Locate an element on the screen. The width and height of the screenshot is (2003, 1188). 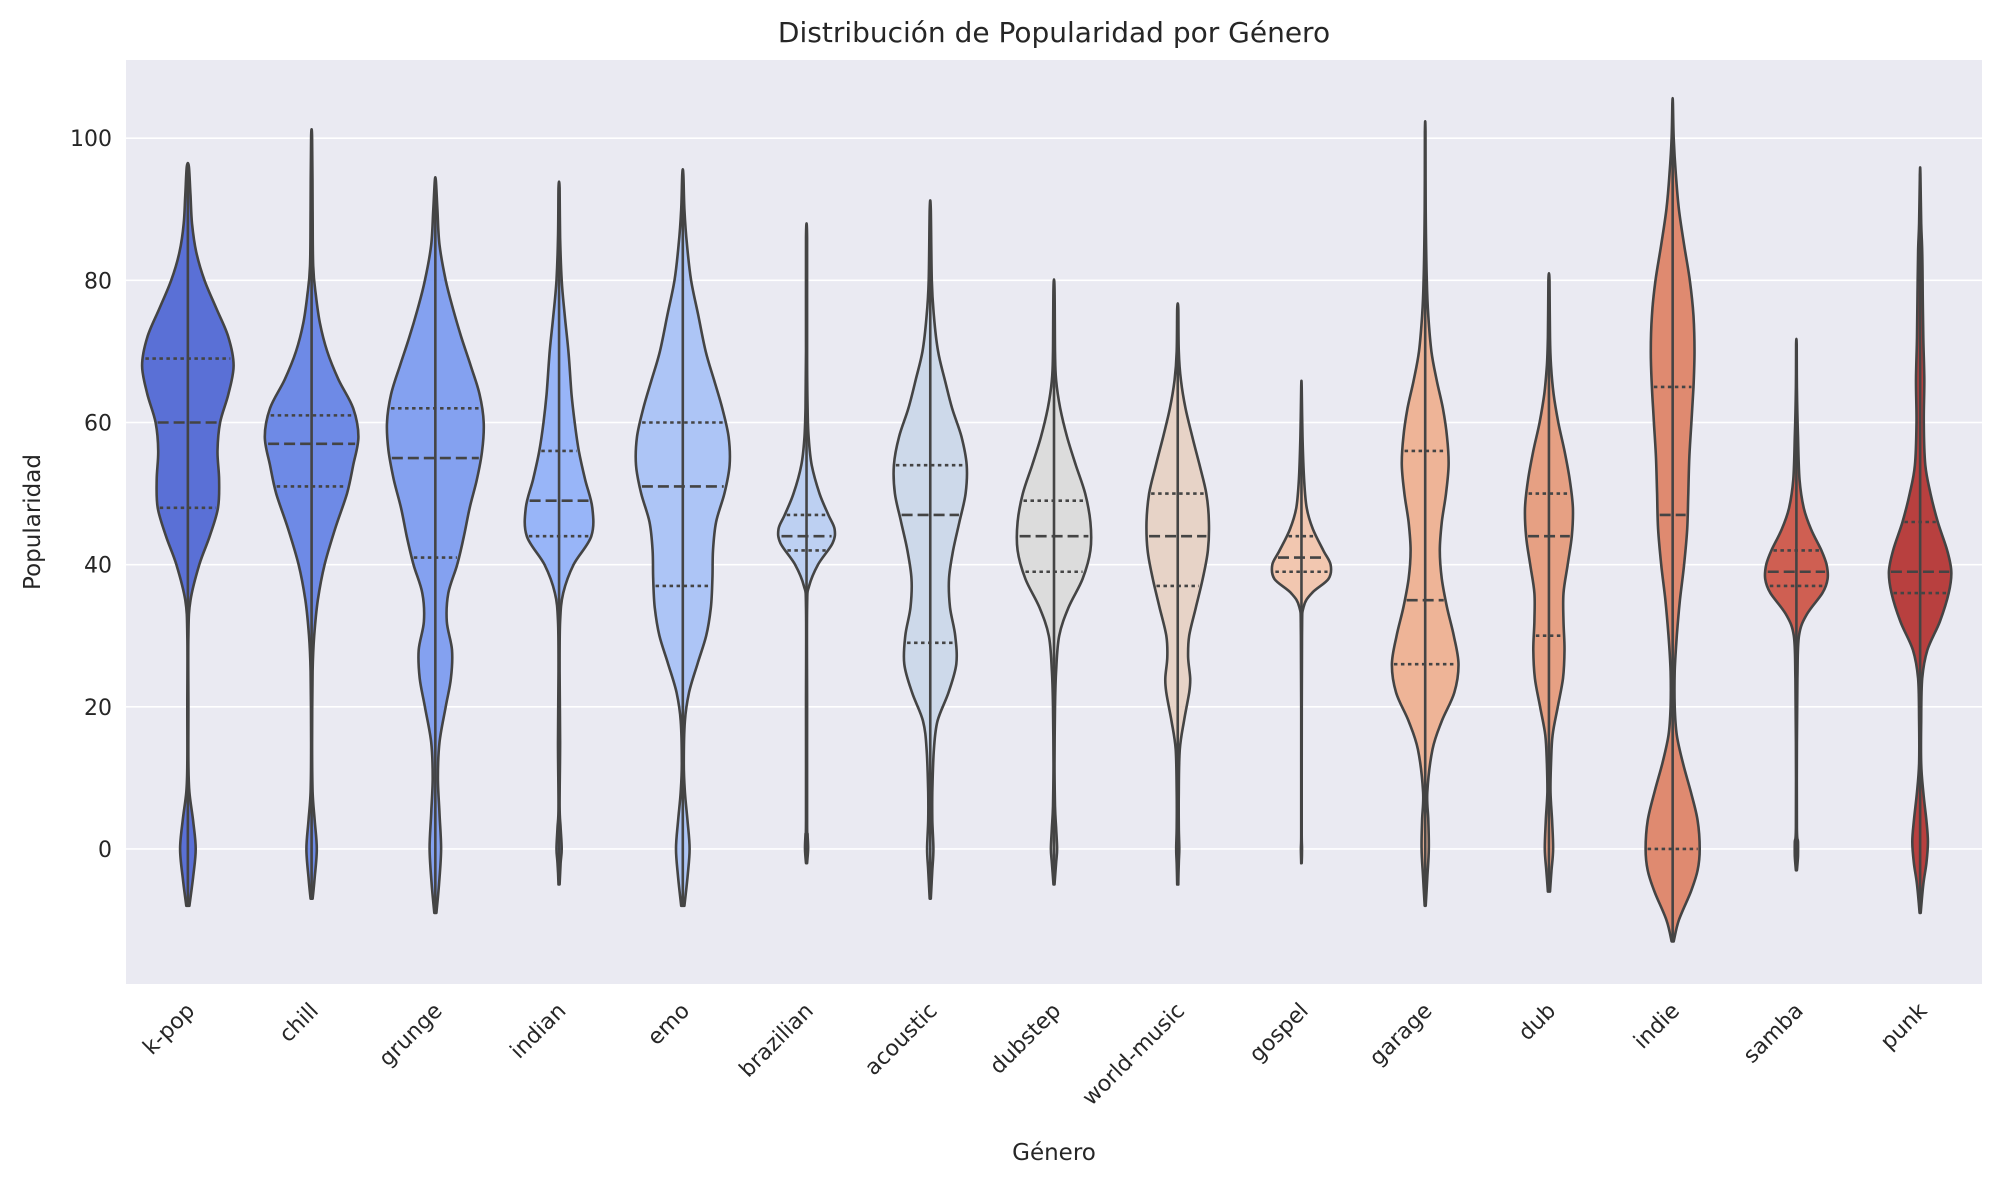
x-tick-label: garage is located at coordinates (1401, 1035).